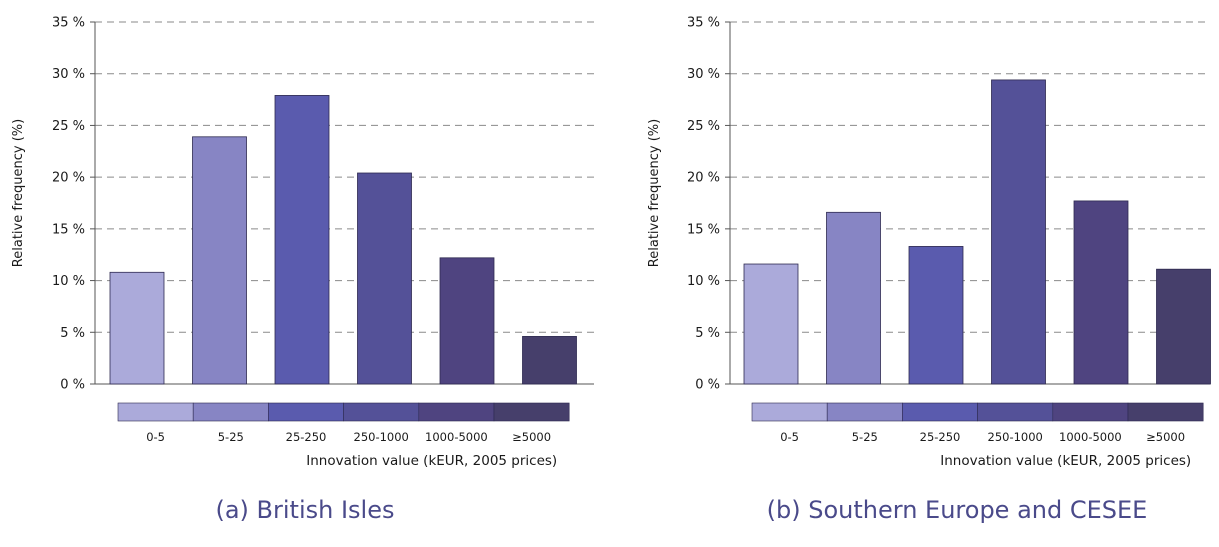 Image resolution: width=1219 pixels, height=547 pixels. I want to click on panel-caption: (b) Southern Europe and CESEE, so click(957, 510).